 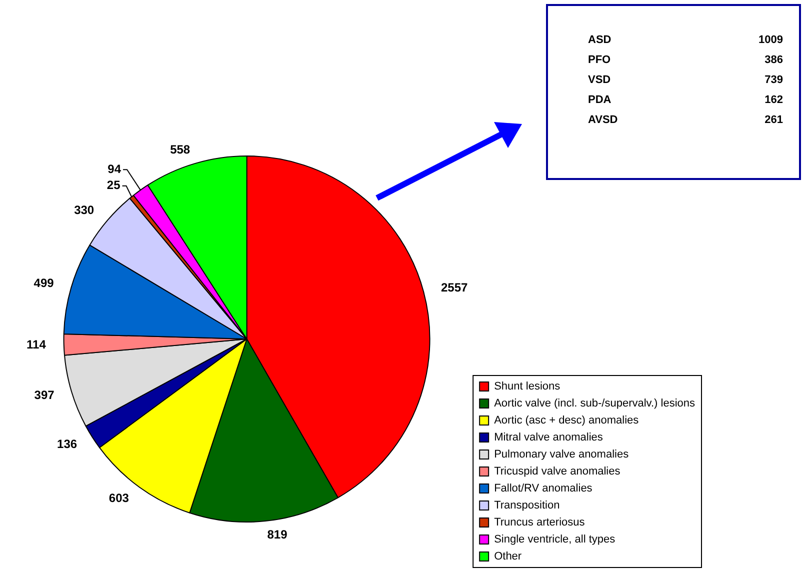 I want to click on legend-label: Shunt lesions, so click(x=527, y=386).